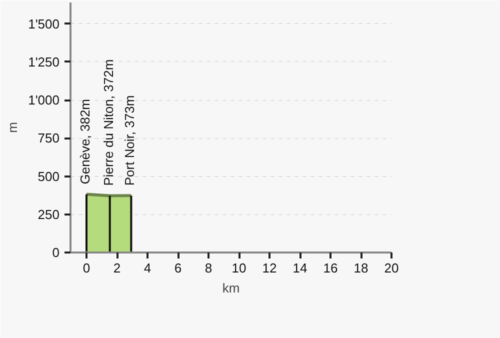  I want to click on x-tick-label: 14, so click(300, 268).